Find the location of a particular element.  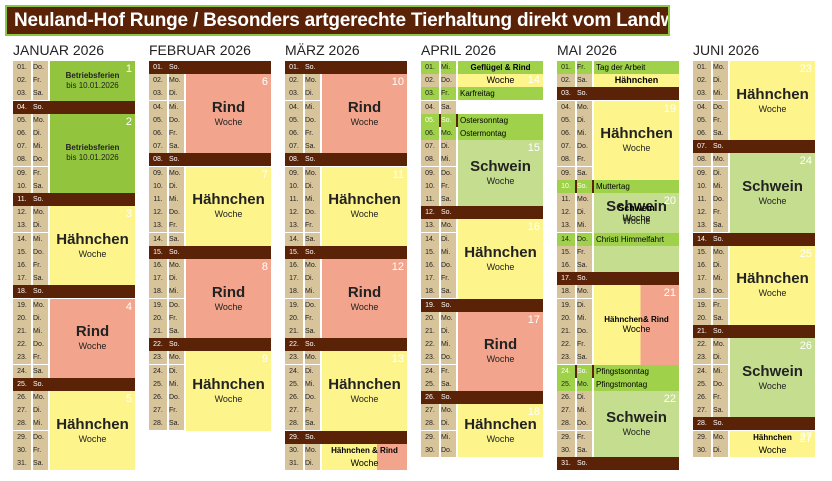

week-block: Schwein Woche 15 is located at coordinates (500, 173).